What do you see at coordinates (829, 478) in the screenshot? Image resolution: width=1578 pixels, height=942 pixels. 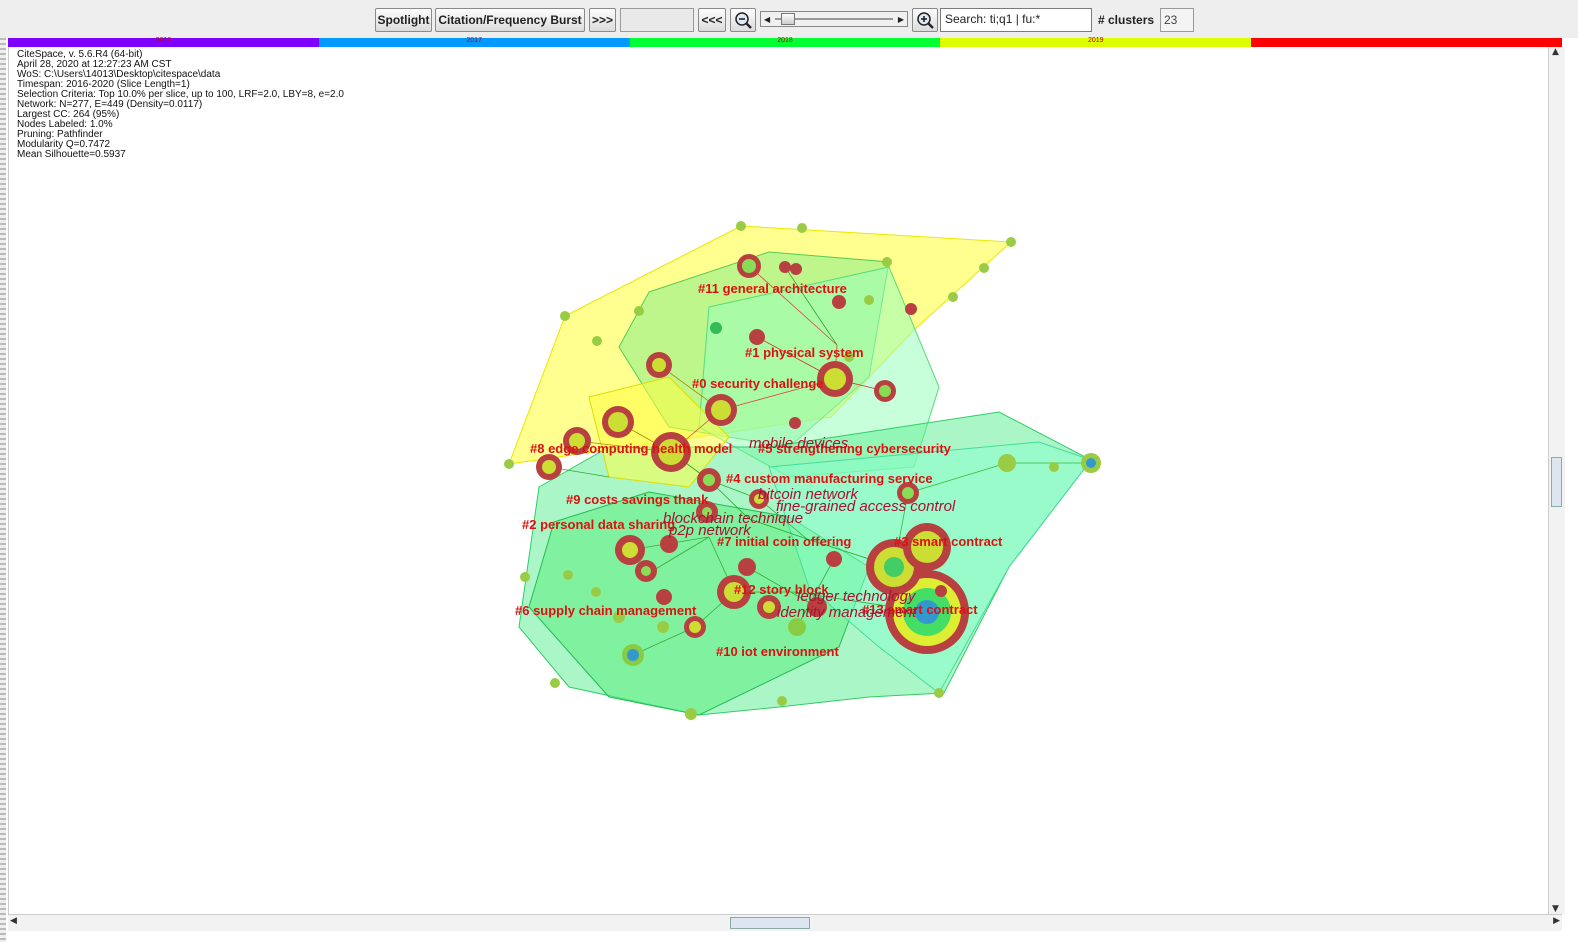 I see `cluster-label: #4 custom manufacturing service` at bounding box center [829, 478].